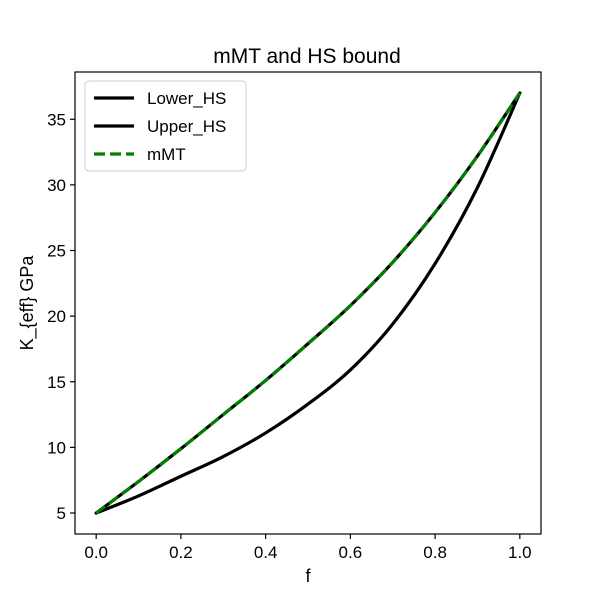 The height and width of the screenshot is (600, 600). I want to click on x-tick-label: 0.8, so click(435, 552).